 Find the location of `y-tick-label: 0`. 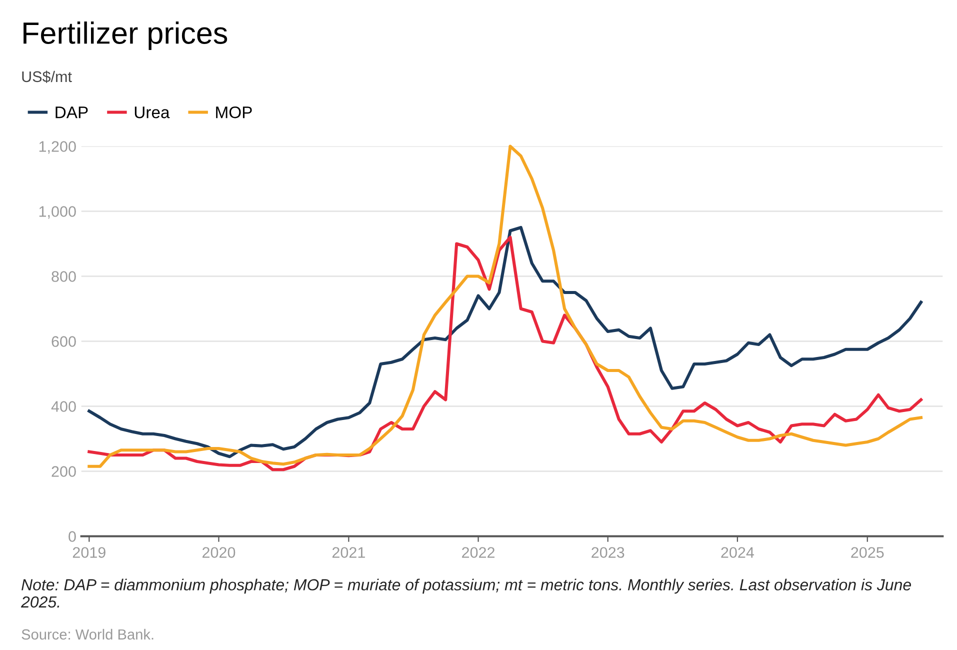

y-tick-label: 0 is located at coordinates (72, 536).